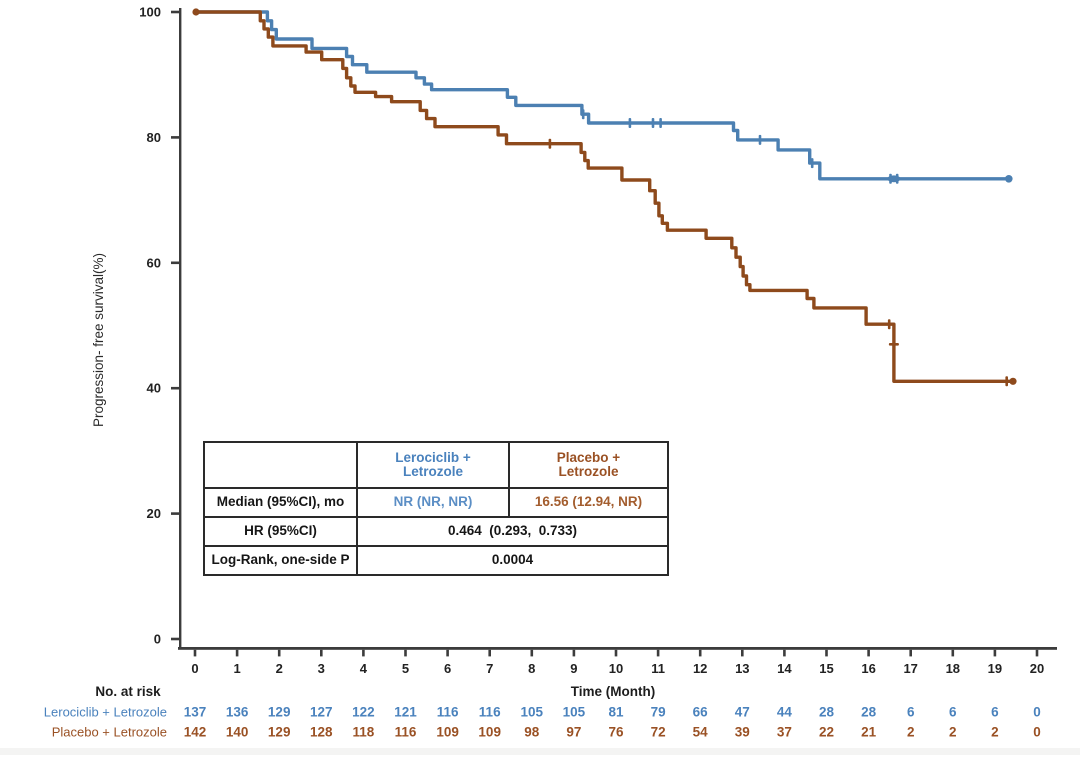 The height and width of the screenshot is (760, 1080). I want to click on svg-text: 19, so click(995, 668).